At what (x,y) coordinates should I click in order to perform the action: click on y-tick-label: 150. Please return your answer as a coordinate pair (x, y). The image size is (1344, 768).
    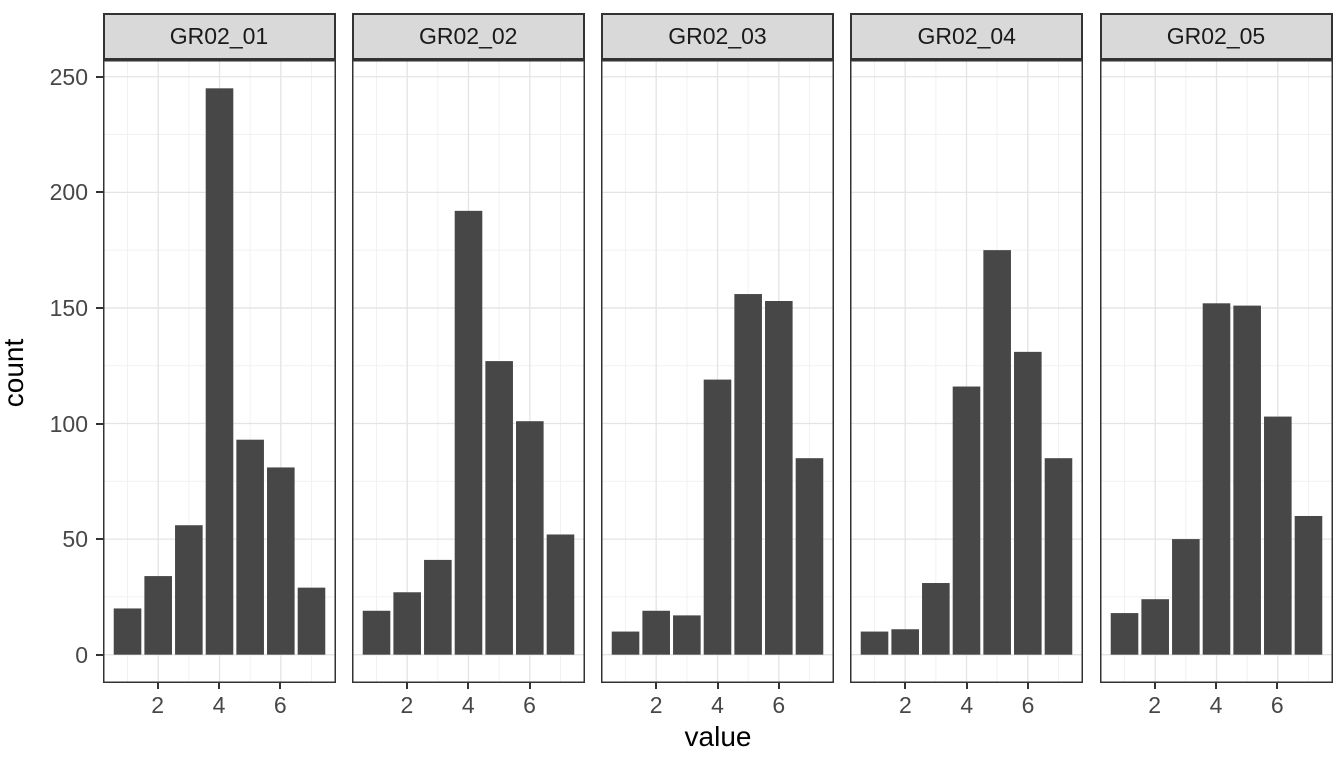
    Looking at the image, I should click on (68, 307).